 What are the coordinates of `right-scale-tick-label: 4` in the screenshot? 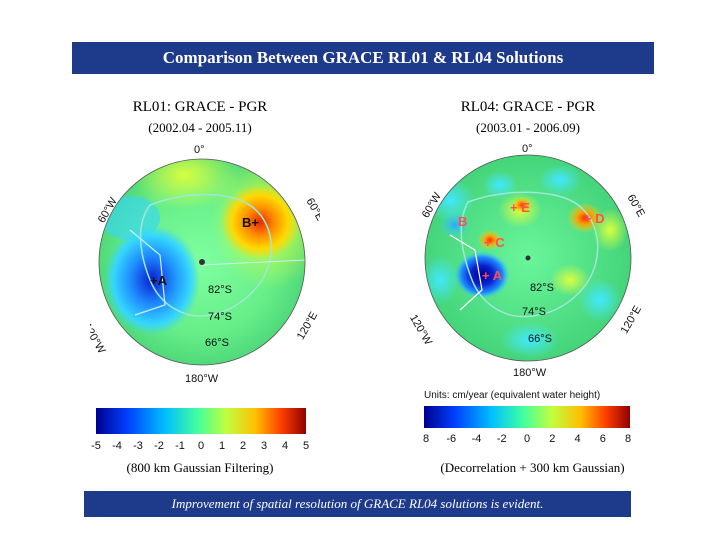 It's located at (577, 439).